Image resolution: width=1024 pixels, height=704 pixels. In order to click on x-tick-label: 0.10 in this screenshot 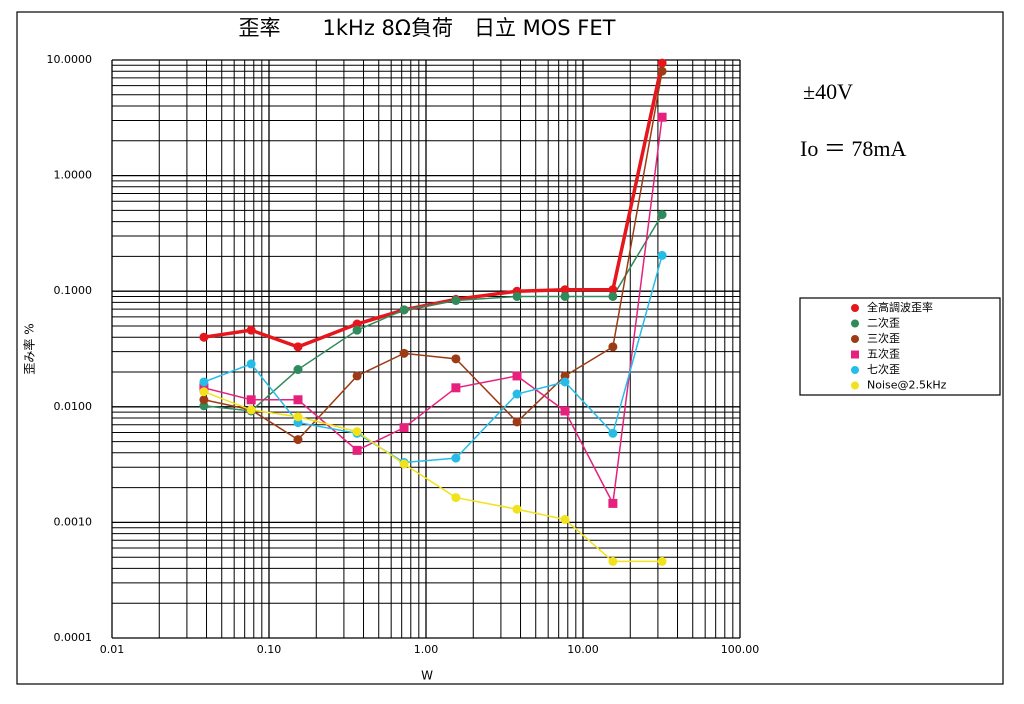, I will do `click(269, 649)`.